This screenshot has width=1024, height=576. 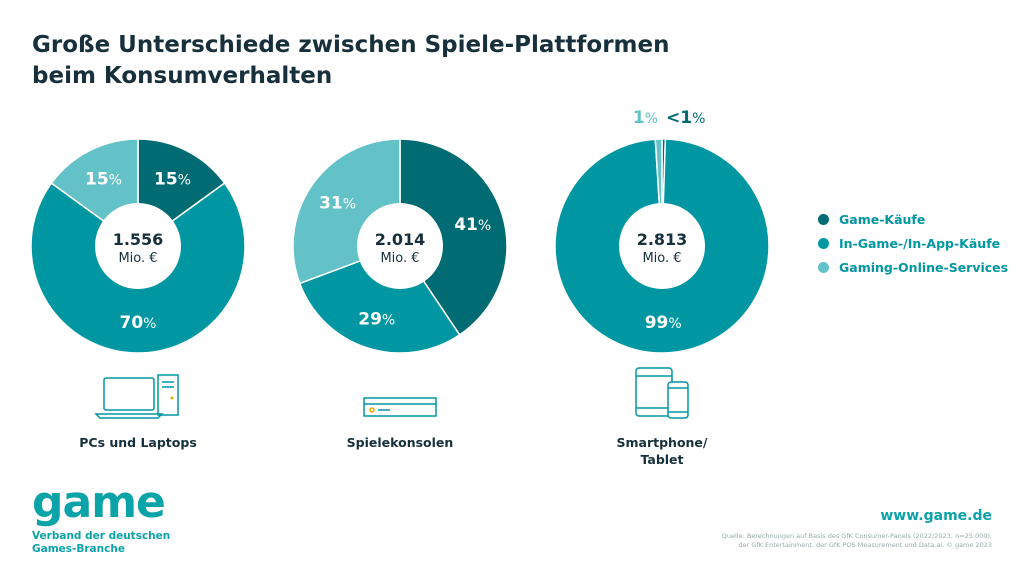 I want to click on pie-slice-game, so click(x=453, y=237).